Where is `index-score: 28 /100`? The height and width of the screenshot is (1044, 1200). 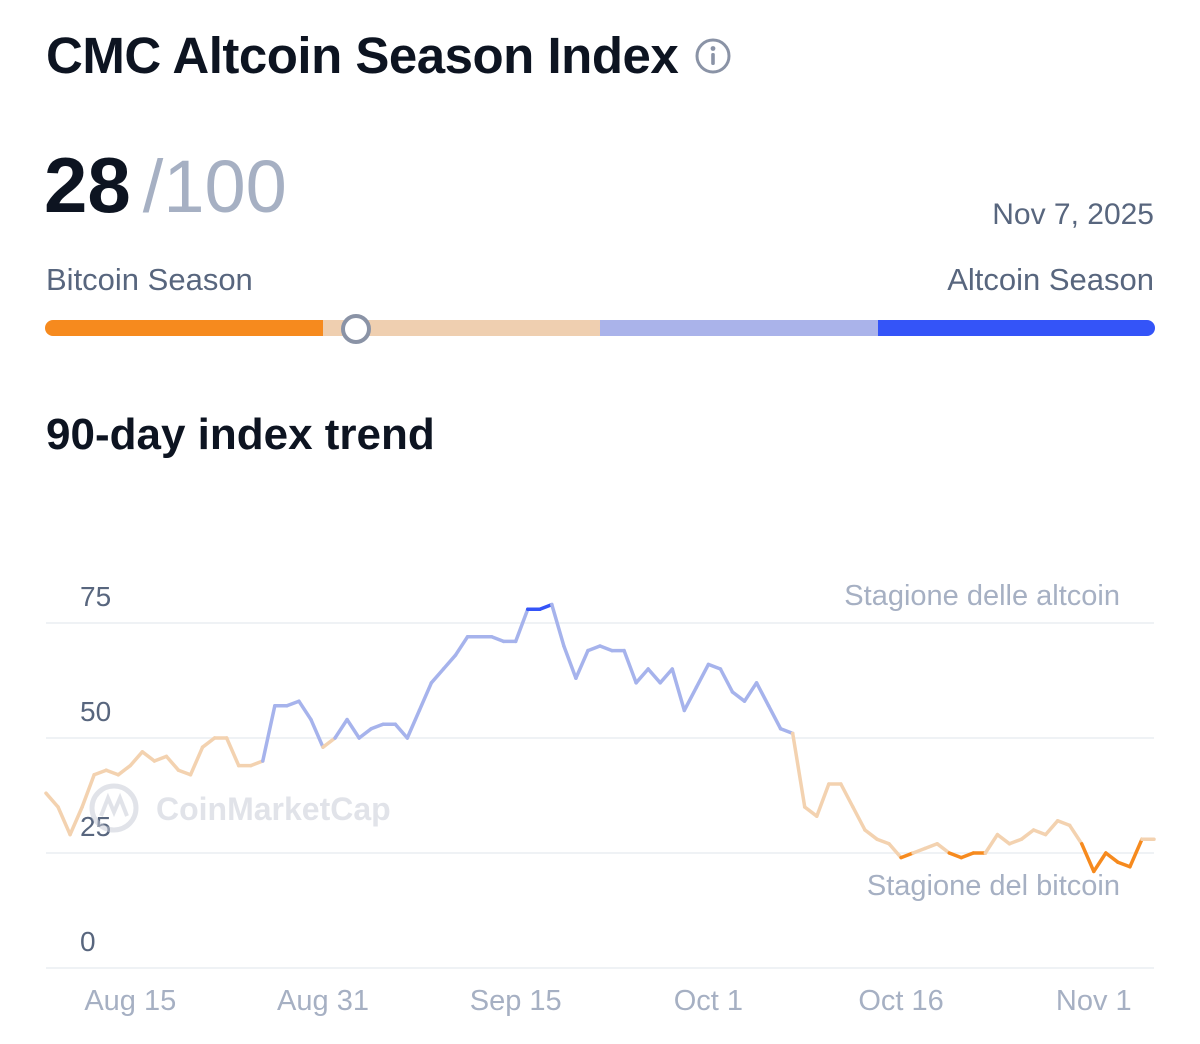
index-score: 28 /100 is located at coordinates (165, 185).